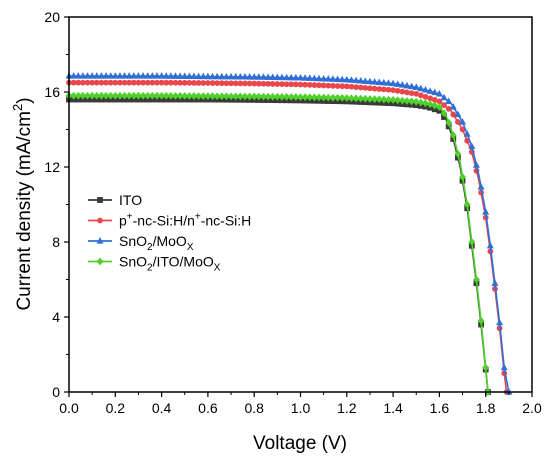  What do you see at coordinates (52, 167) in the screenshot?
I see `y-tick-label: 12` at bounding box center [52, 167].